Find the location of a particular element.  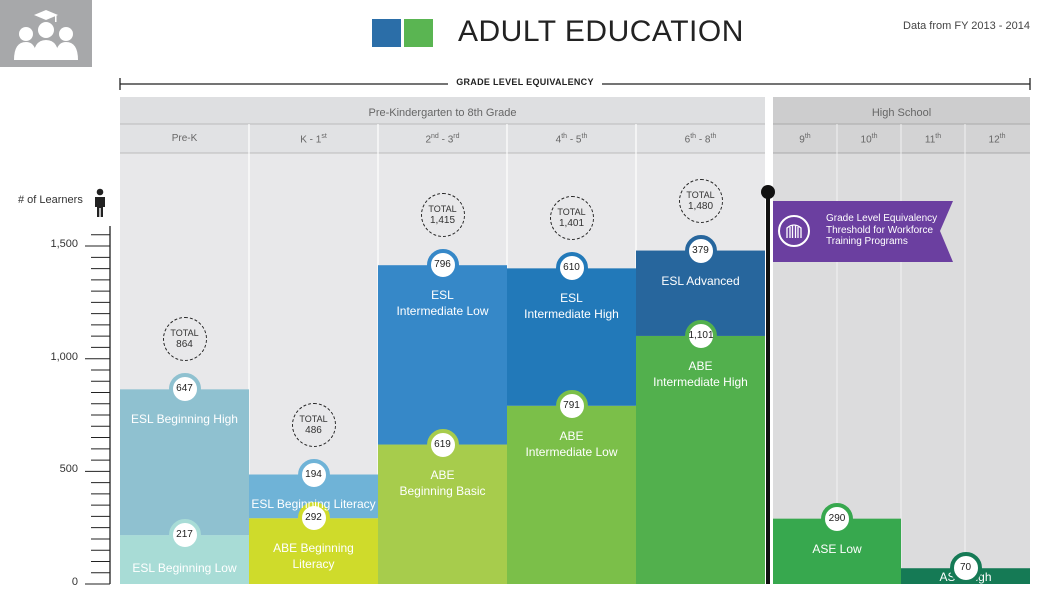

total-bubble: TOTAL 864 is located at coordinates (184, 339).